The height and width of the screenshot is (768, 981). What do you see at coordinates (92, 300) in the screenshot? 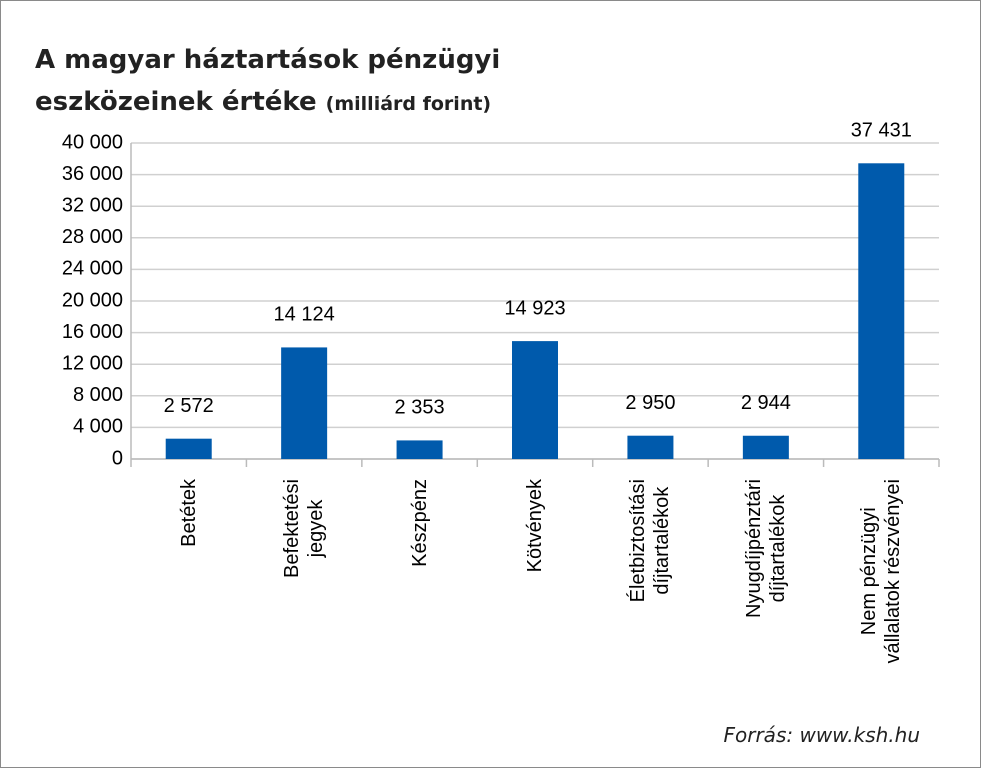
I see `y-tick-label: 20 000` at bounding box center [92, 300].